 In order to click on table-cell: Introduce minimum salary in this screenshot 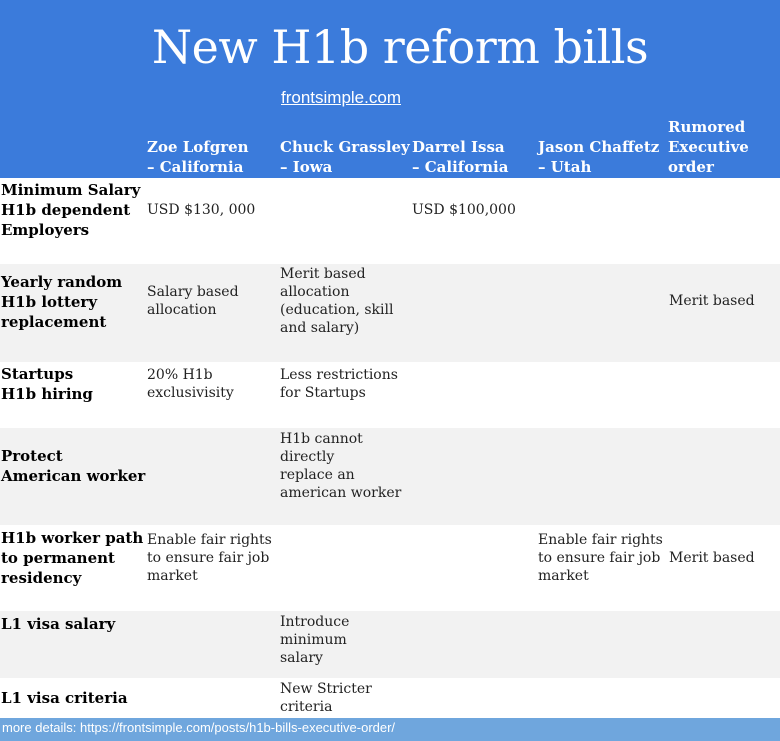, I will do `click(315, 640)`.